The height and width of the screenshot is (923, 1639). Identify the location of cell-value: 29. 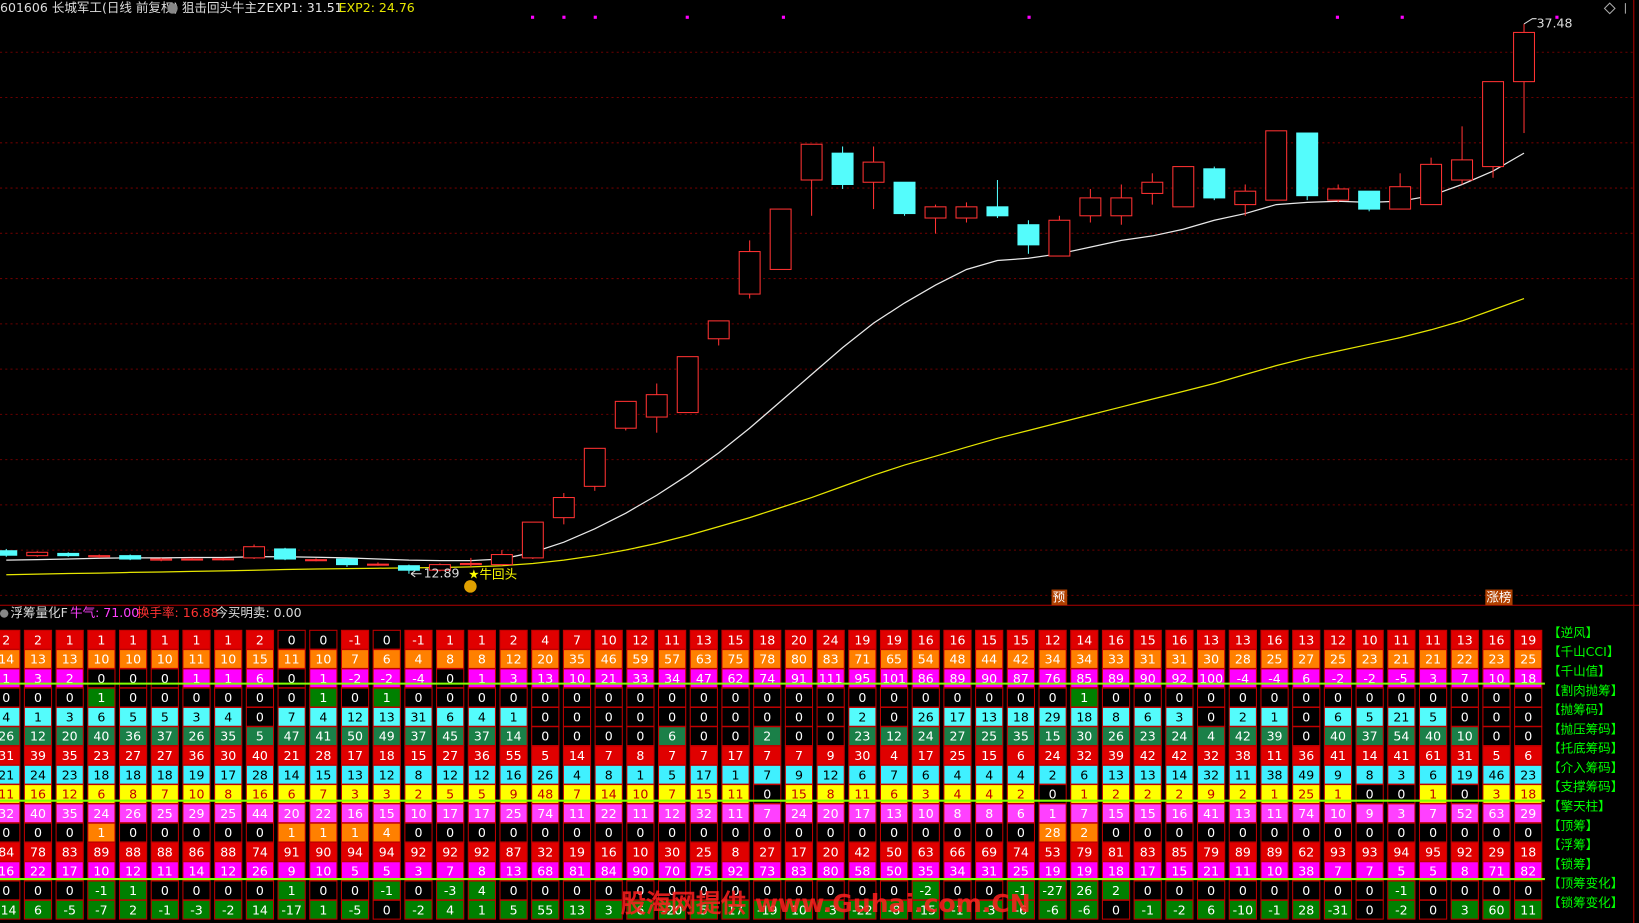
(1497, 851).